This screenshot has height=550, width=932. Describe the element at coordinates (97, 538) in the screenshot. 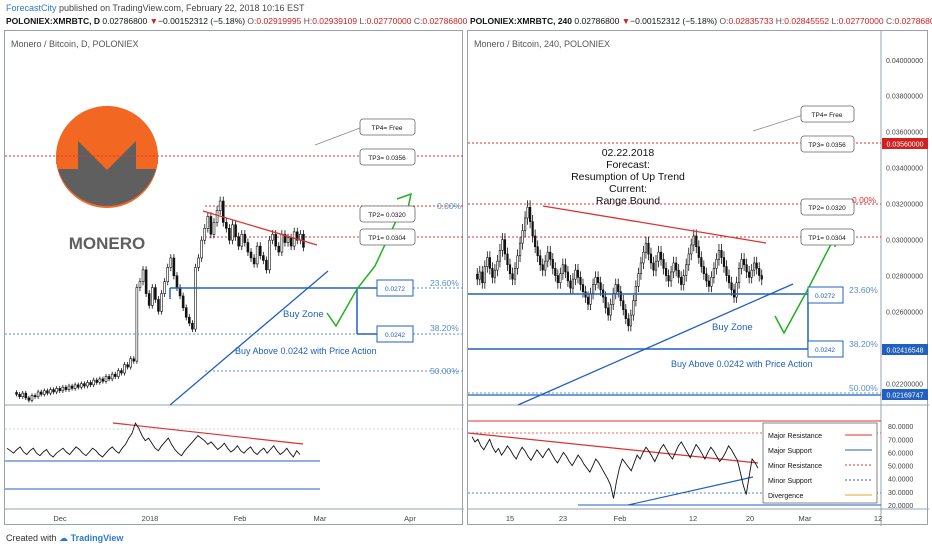

I see `tradingview-link: TradingView` at that location.